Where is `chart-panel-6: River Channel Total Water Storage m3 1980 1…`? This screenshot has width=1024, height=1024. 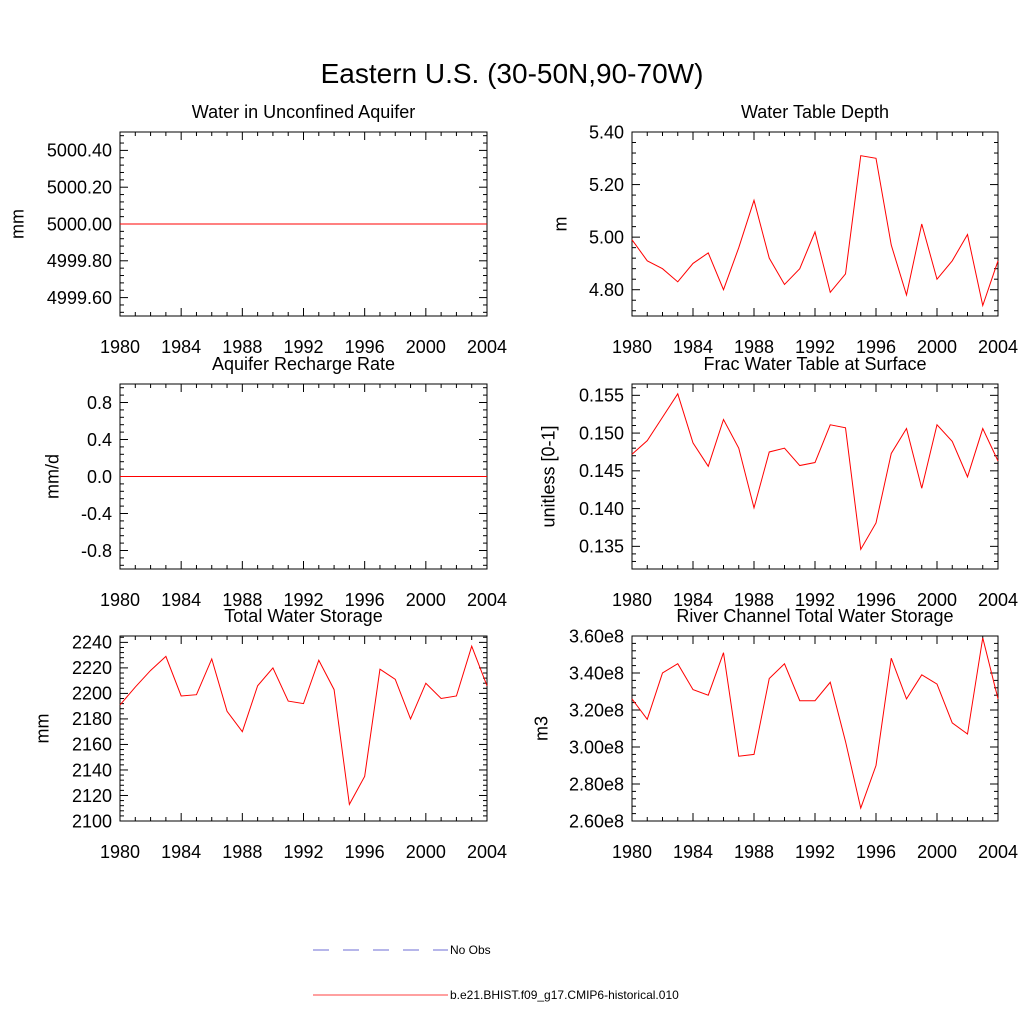
chart-panel-6: River Channel Total Water Storage m3 1980 1… is located at coordinates (774, 734).